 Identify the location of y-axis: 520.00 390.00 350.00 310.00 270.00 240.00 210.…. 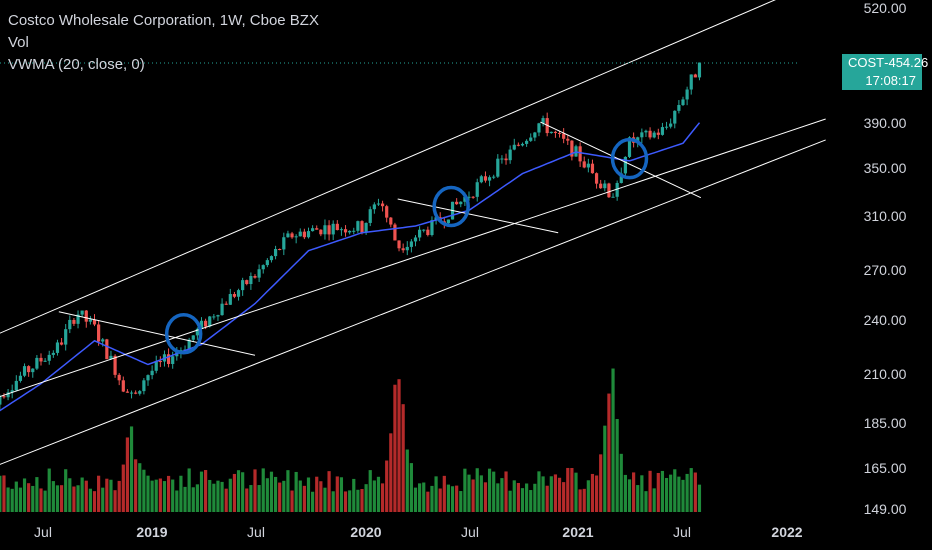
(885, 258).